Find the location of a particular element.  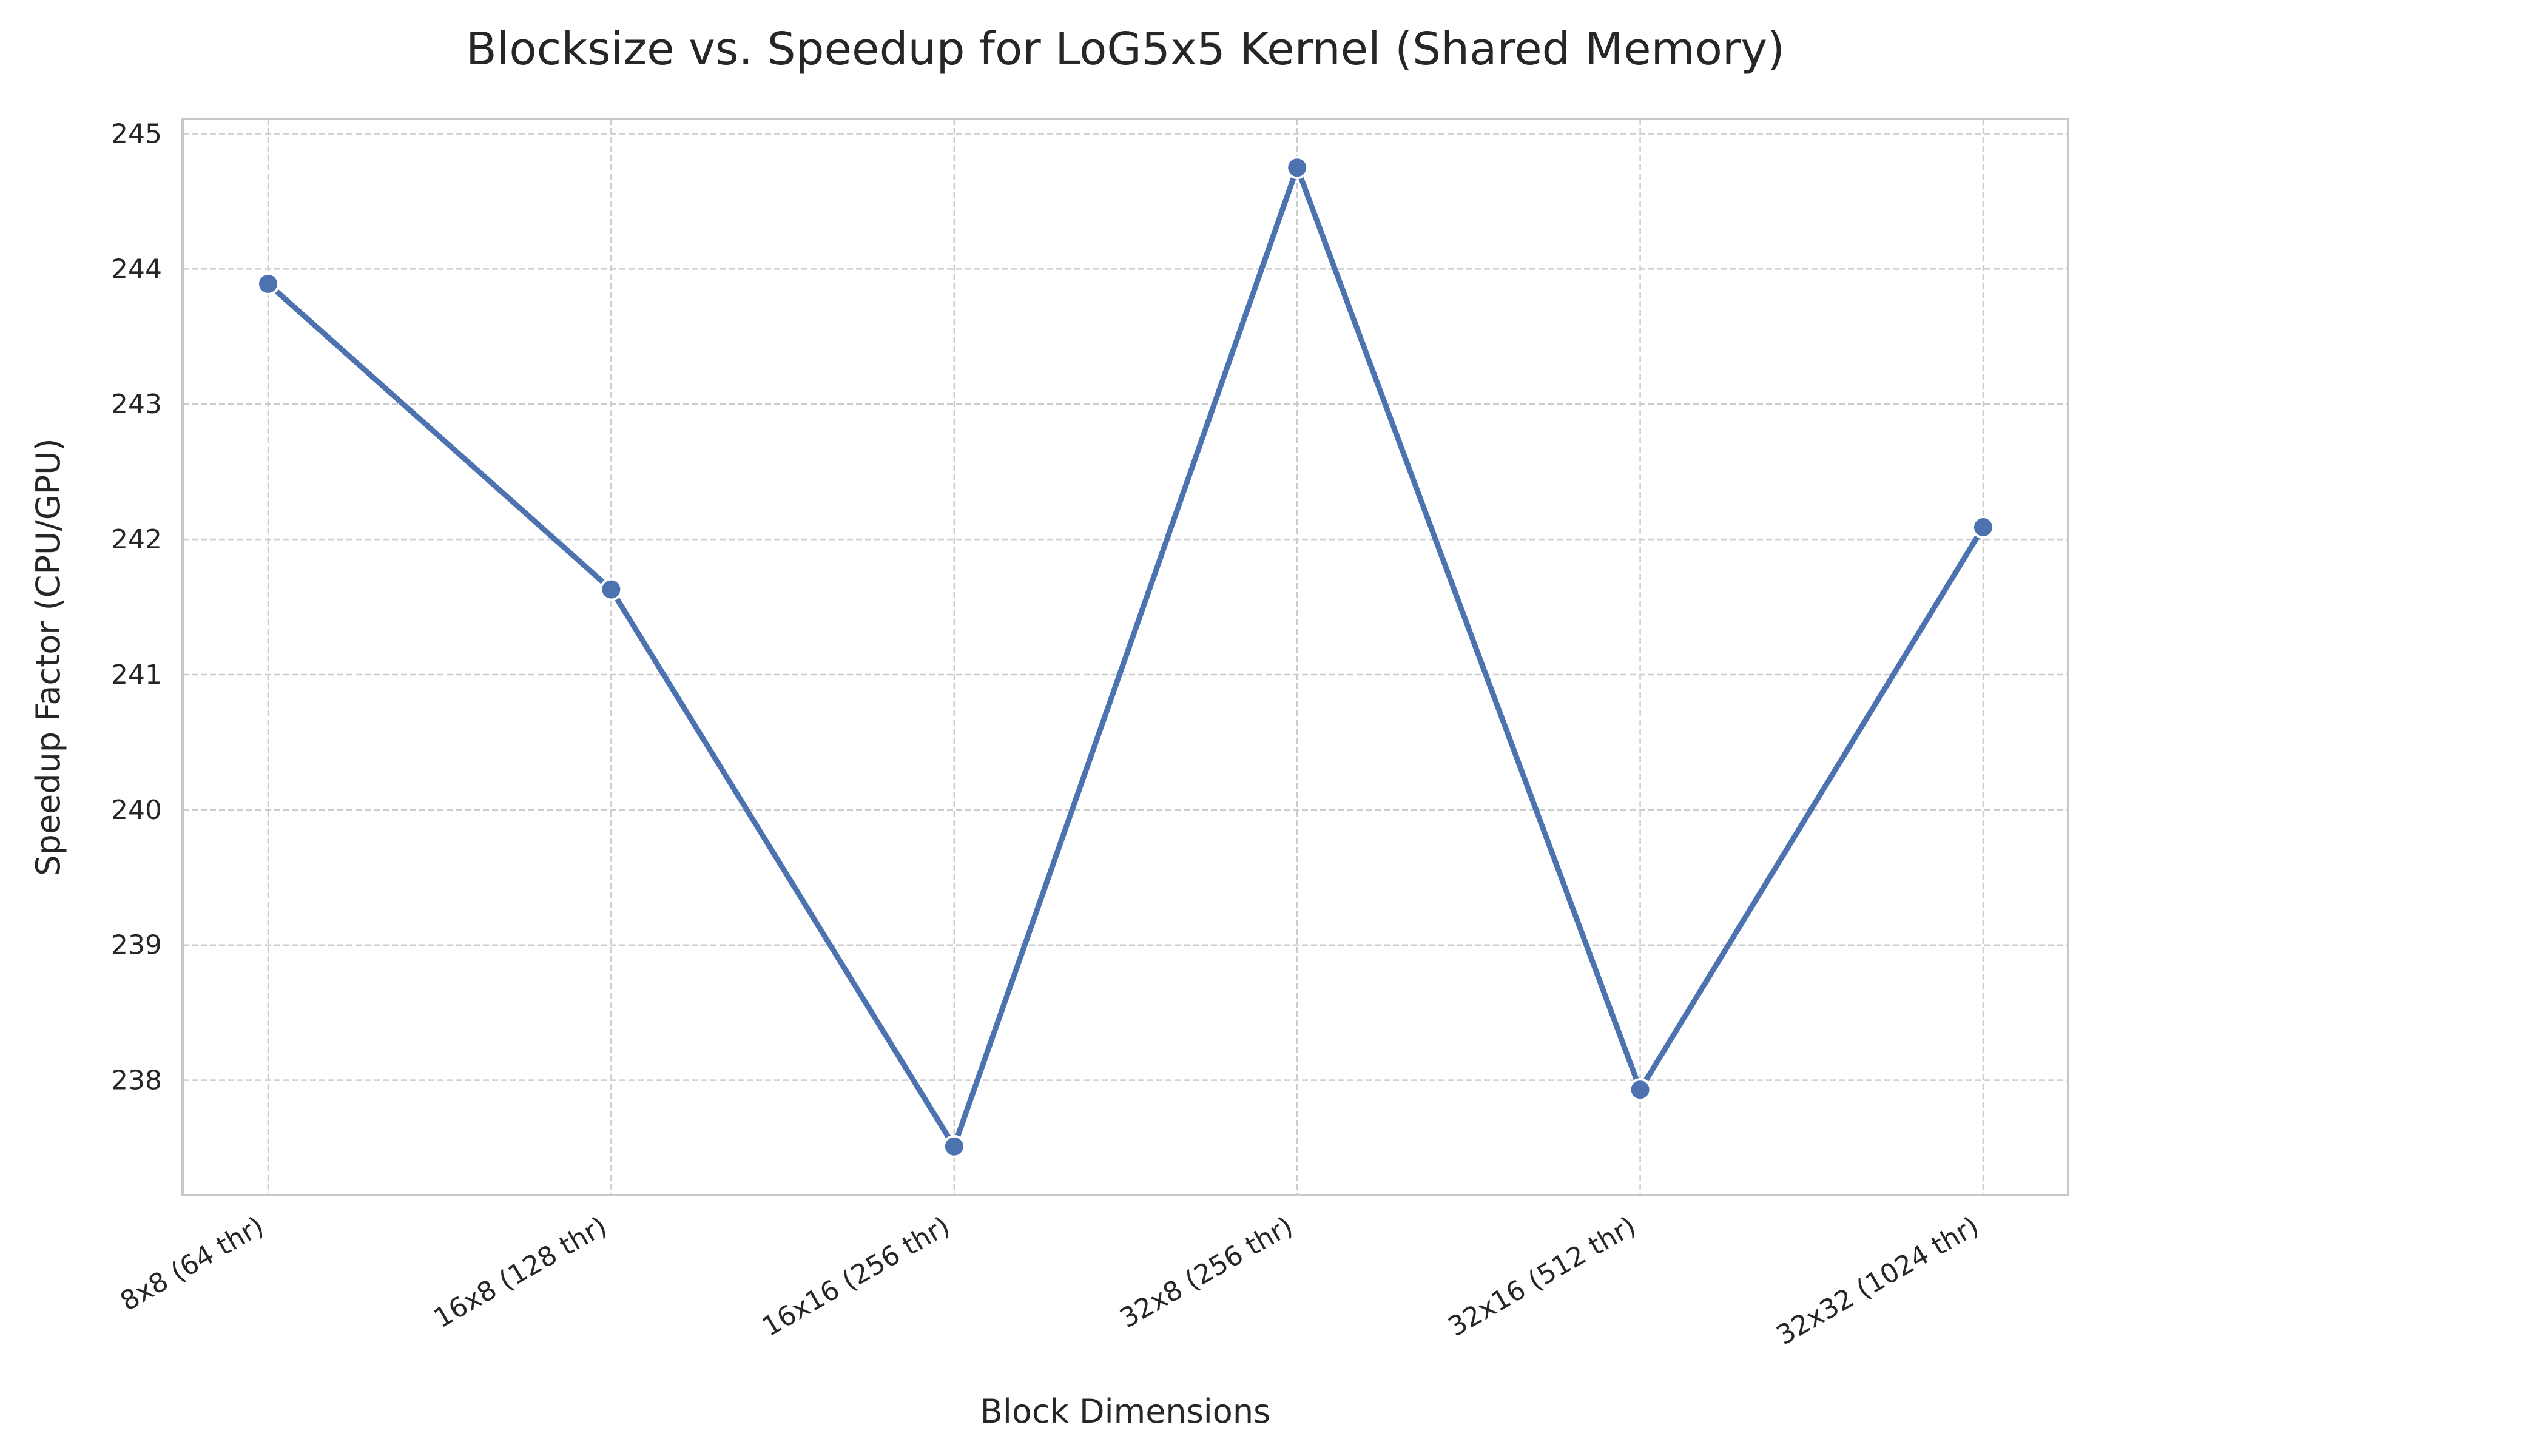

y-tick-label: 241 is located at coordinates (136, 674).